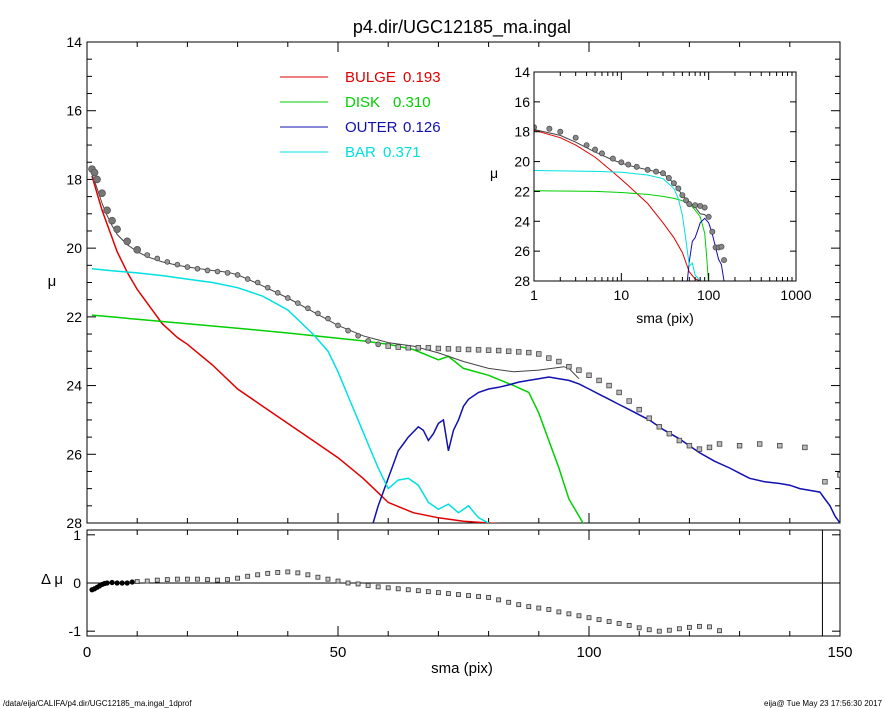 This screenshot has height=708, width=885. I want to click on footer-timestamp: eija@ Tue May 23 17:56:30 2017, so click(823, 703).